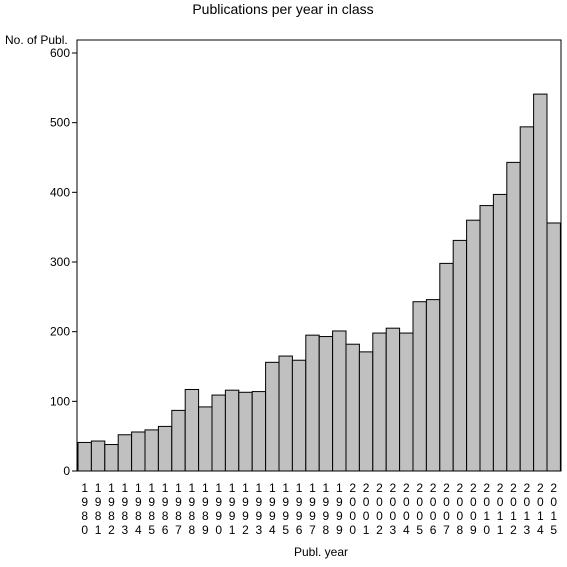 The width and height of the screenshot is (567, 567). What do you see at coordinates (232, 430) in the screenshot?
I see `bar-1991` at bounding box center [232, 430].